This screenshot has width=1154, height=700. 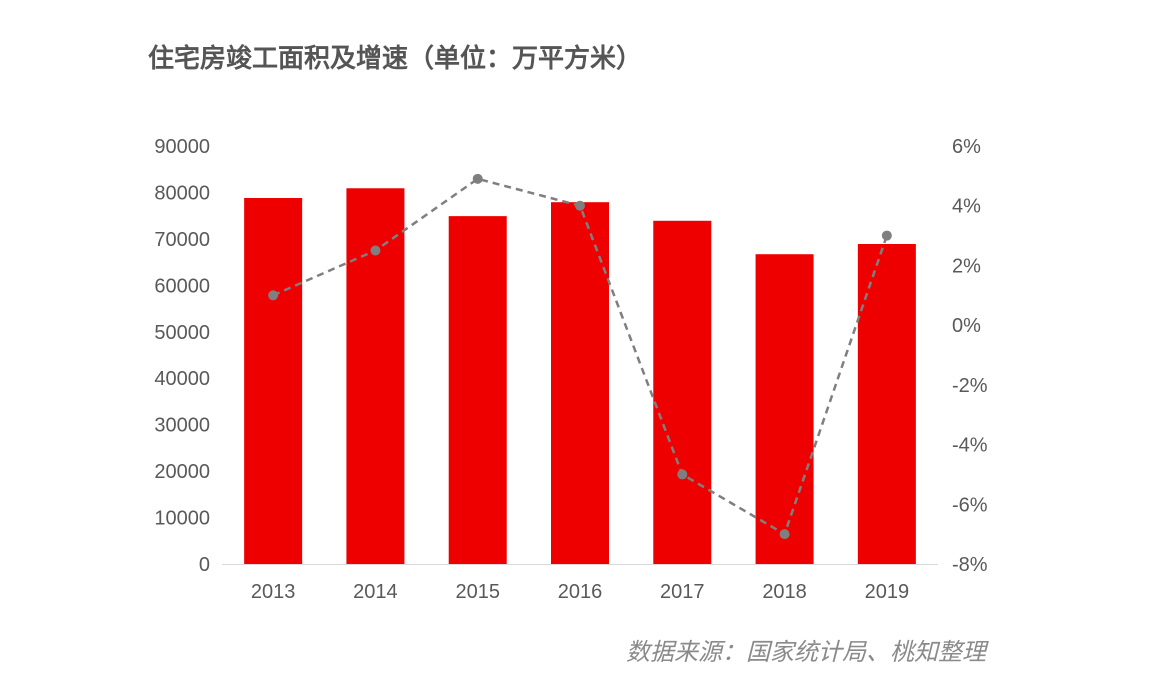 I want to click on y-left-tick-label: 60000, so click(x=182, y=286).